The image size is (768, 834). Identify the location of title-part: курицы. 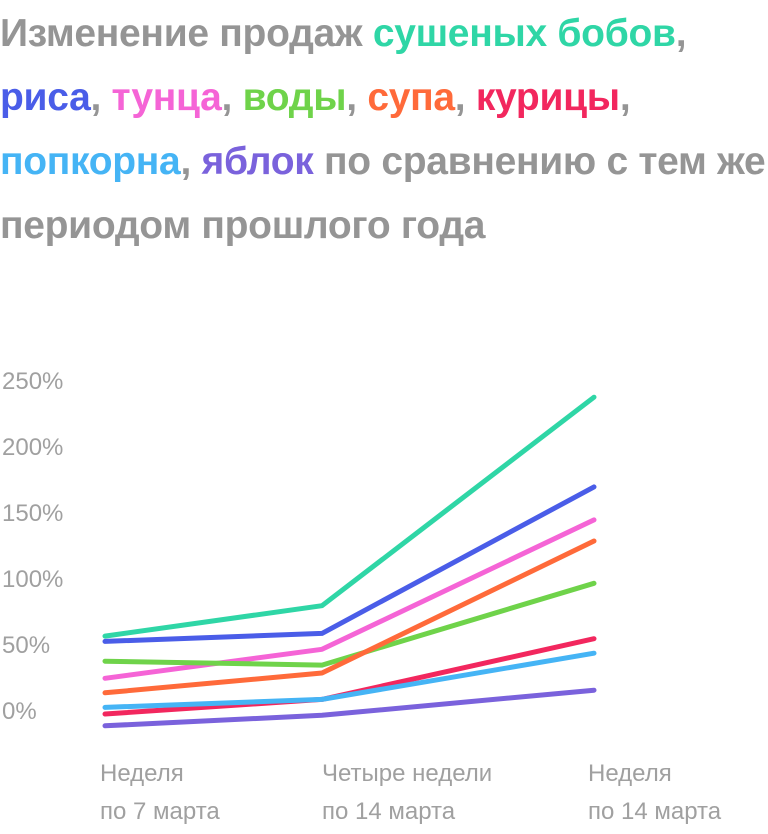
(547, 97).